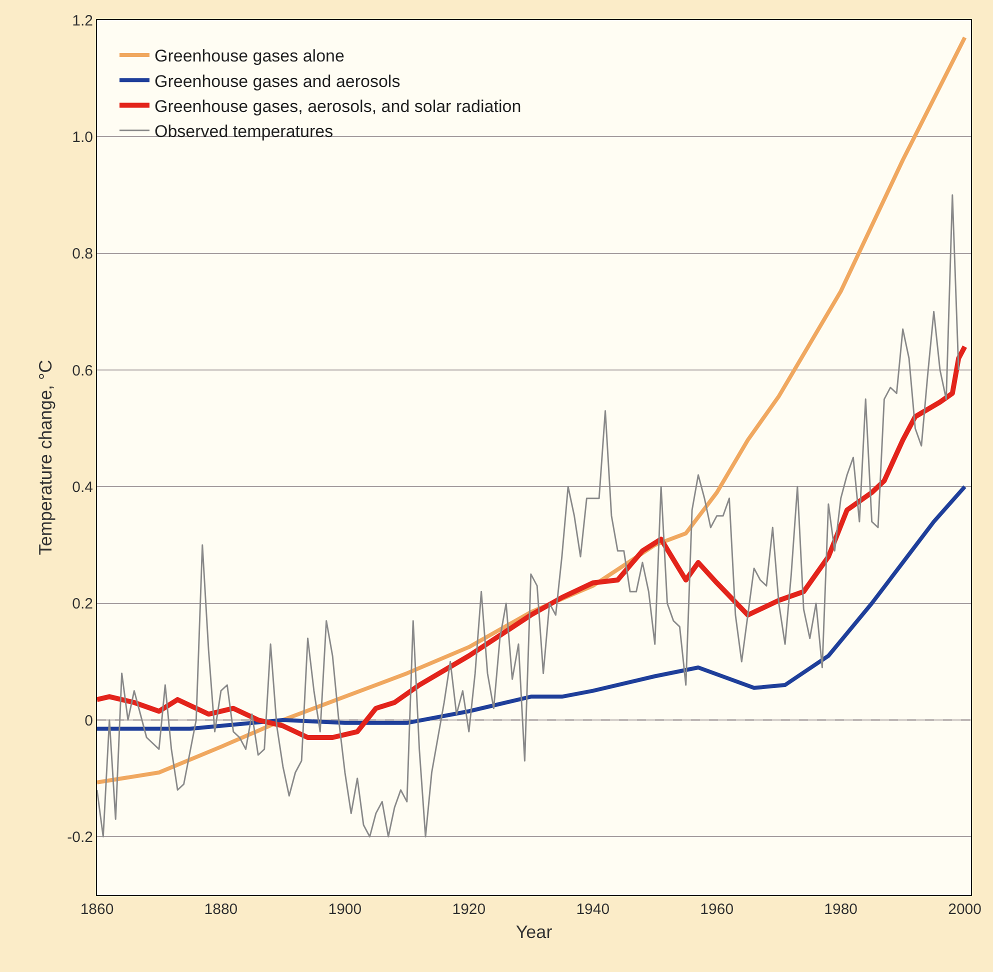 This screenshot has height=972, width=993. What do you see at coordinates (717, 909) in the screenshot?
I see `x-tick-label: 1960` at bounding box center [717, 909].